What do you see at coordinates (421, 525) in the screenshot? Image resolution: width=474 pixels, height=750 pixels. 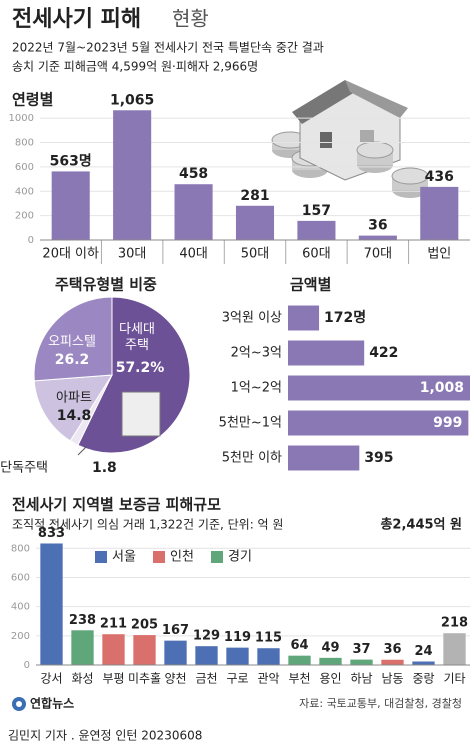 I see `chart-note: 총2,445억 원` at bounding box center [421, 525].